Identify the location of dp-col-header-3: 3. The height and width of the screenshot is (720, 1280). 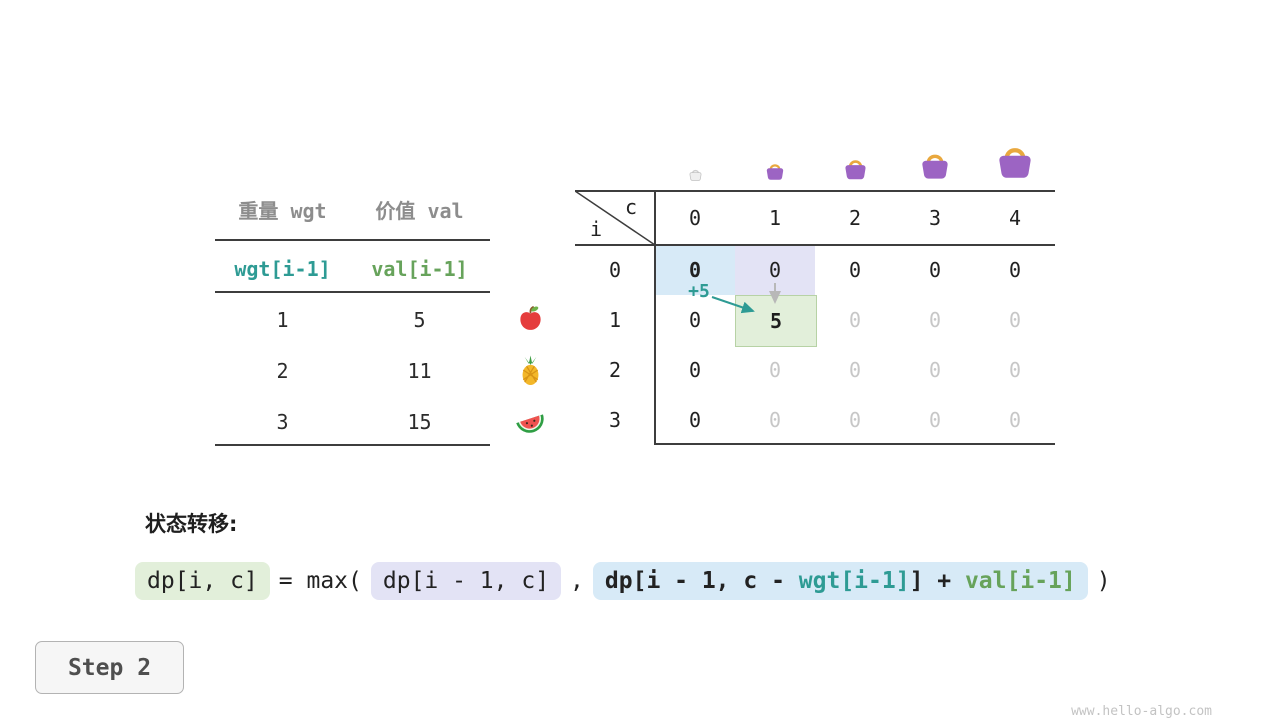
(935, 217).